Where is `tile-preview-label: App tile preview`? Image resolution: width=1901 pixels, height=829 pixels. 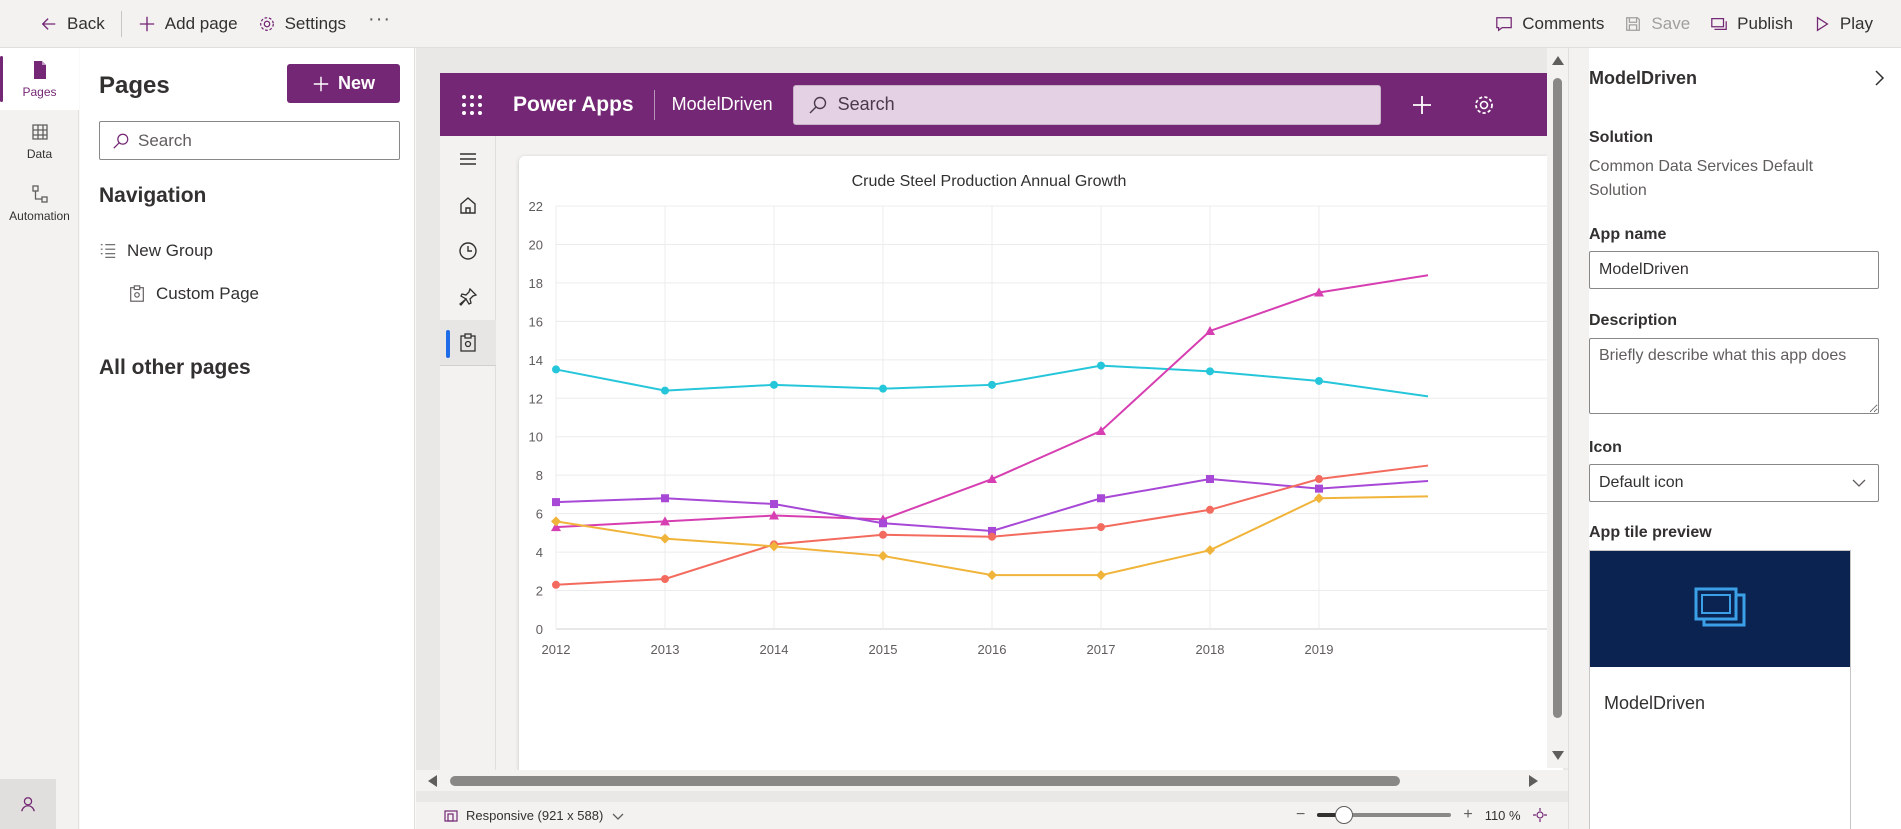 tile-preview-label: App tile preview is located at coordinates (1650, 532).